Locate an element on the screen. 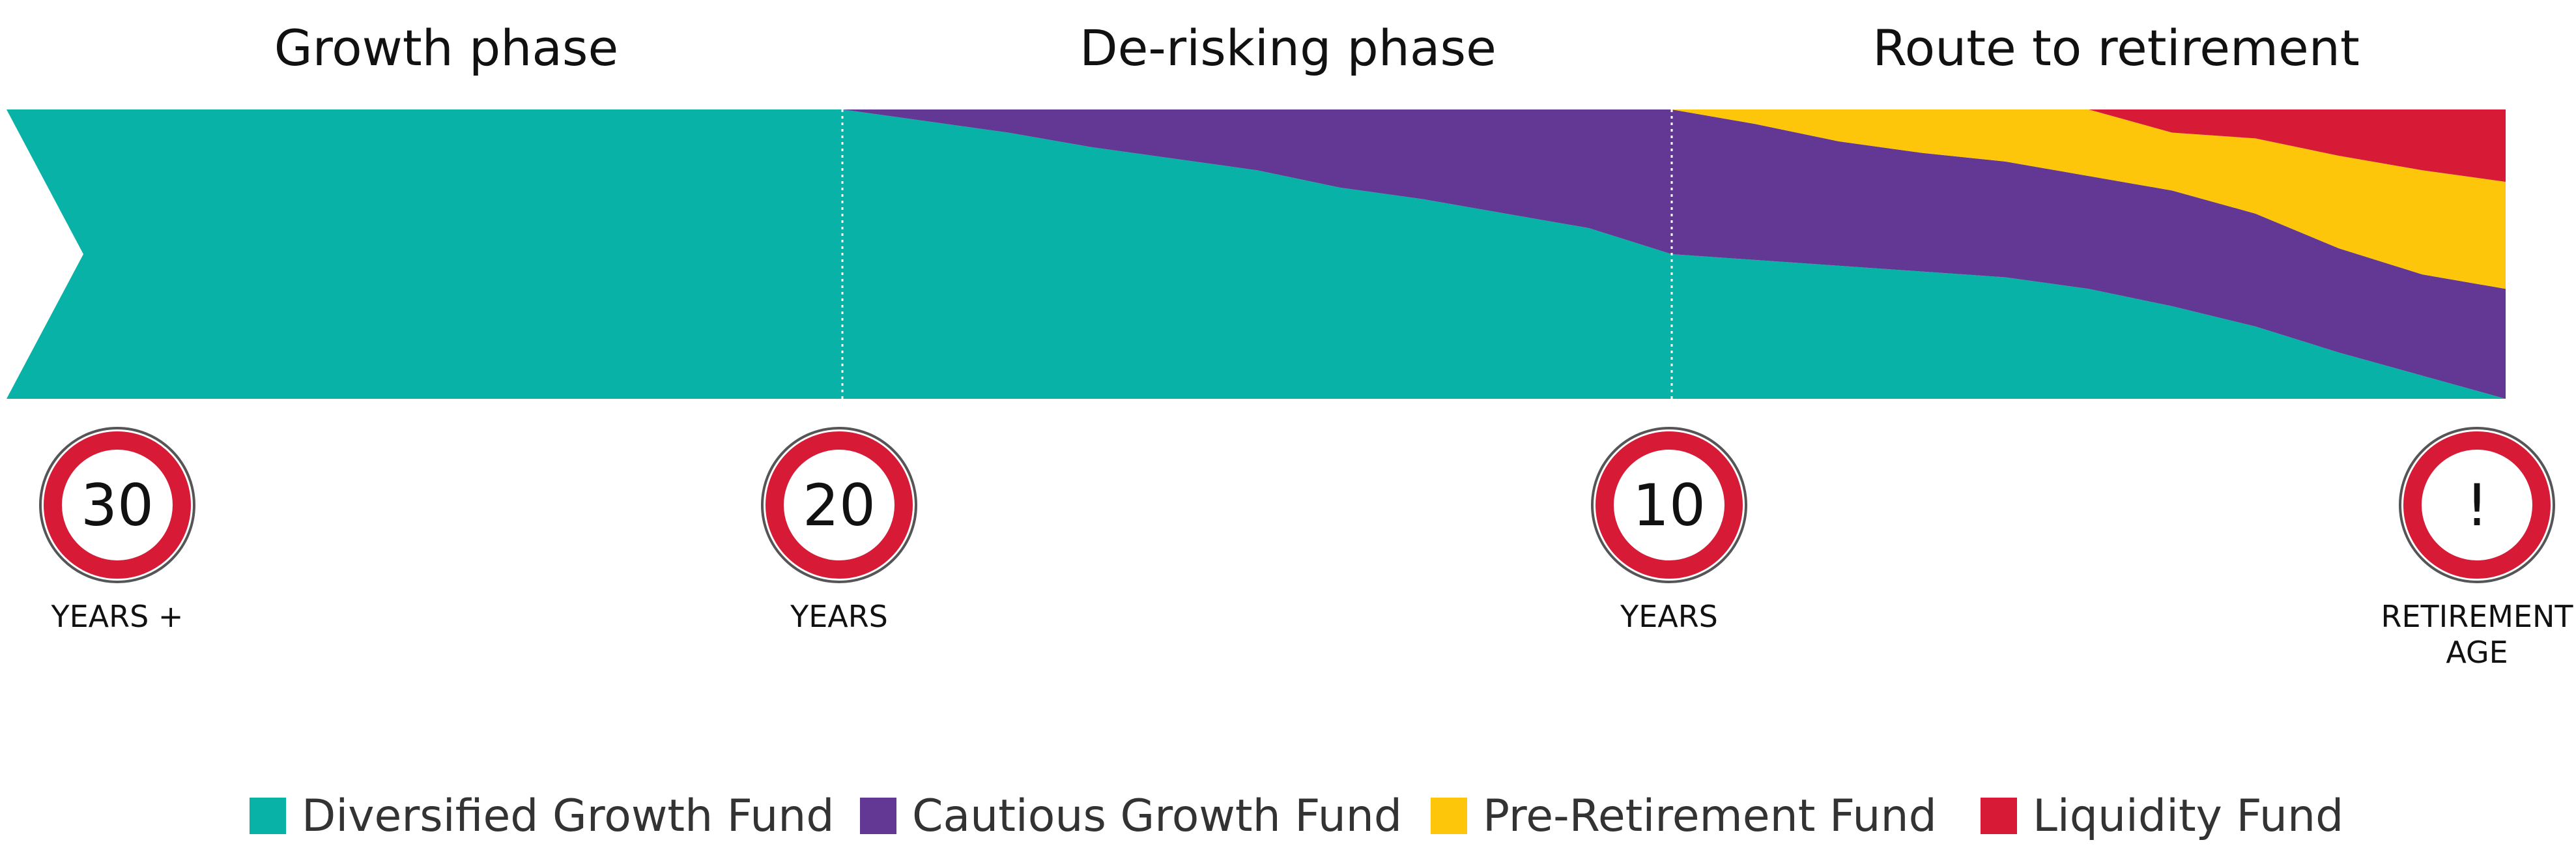 The width and height of the screenshot is (2576, 868). legend-item-3: Pre-Retirement Fund is located at coordinates (1684, 816).